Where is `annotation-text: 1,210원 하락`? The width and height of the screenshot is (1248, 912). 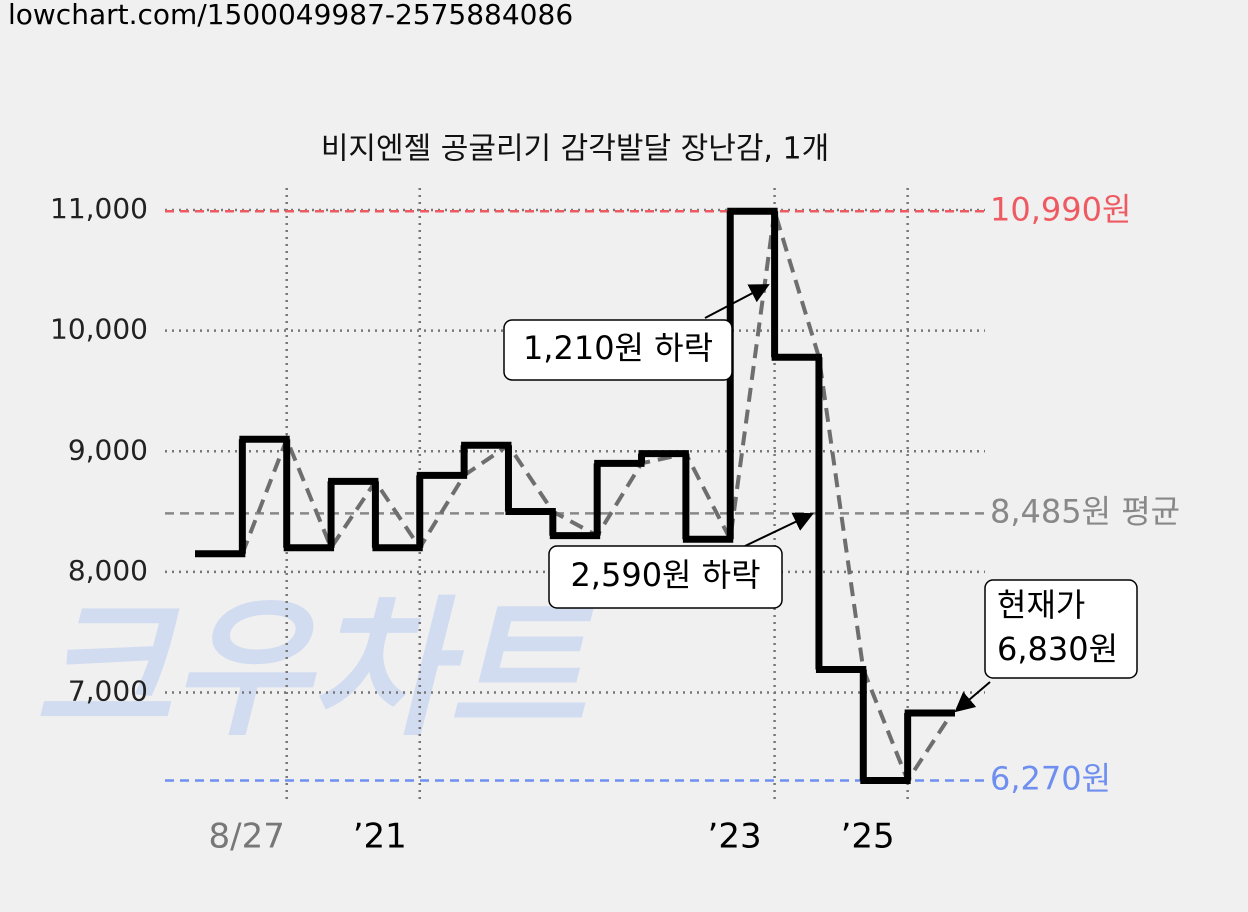 annotation-text: 1,210원 하락 is located at coordinates (618, 348).